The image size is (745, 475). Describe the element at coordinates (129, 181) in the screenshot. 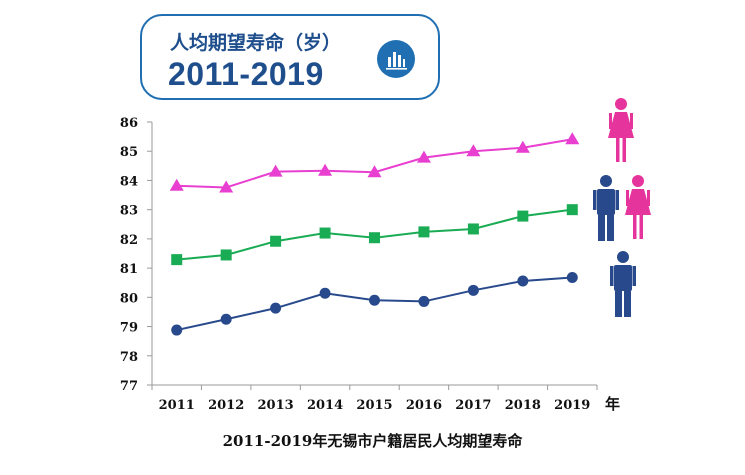

I see `y-tick-label: 84` at that location.